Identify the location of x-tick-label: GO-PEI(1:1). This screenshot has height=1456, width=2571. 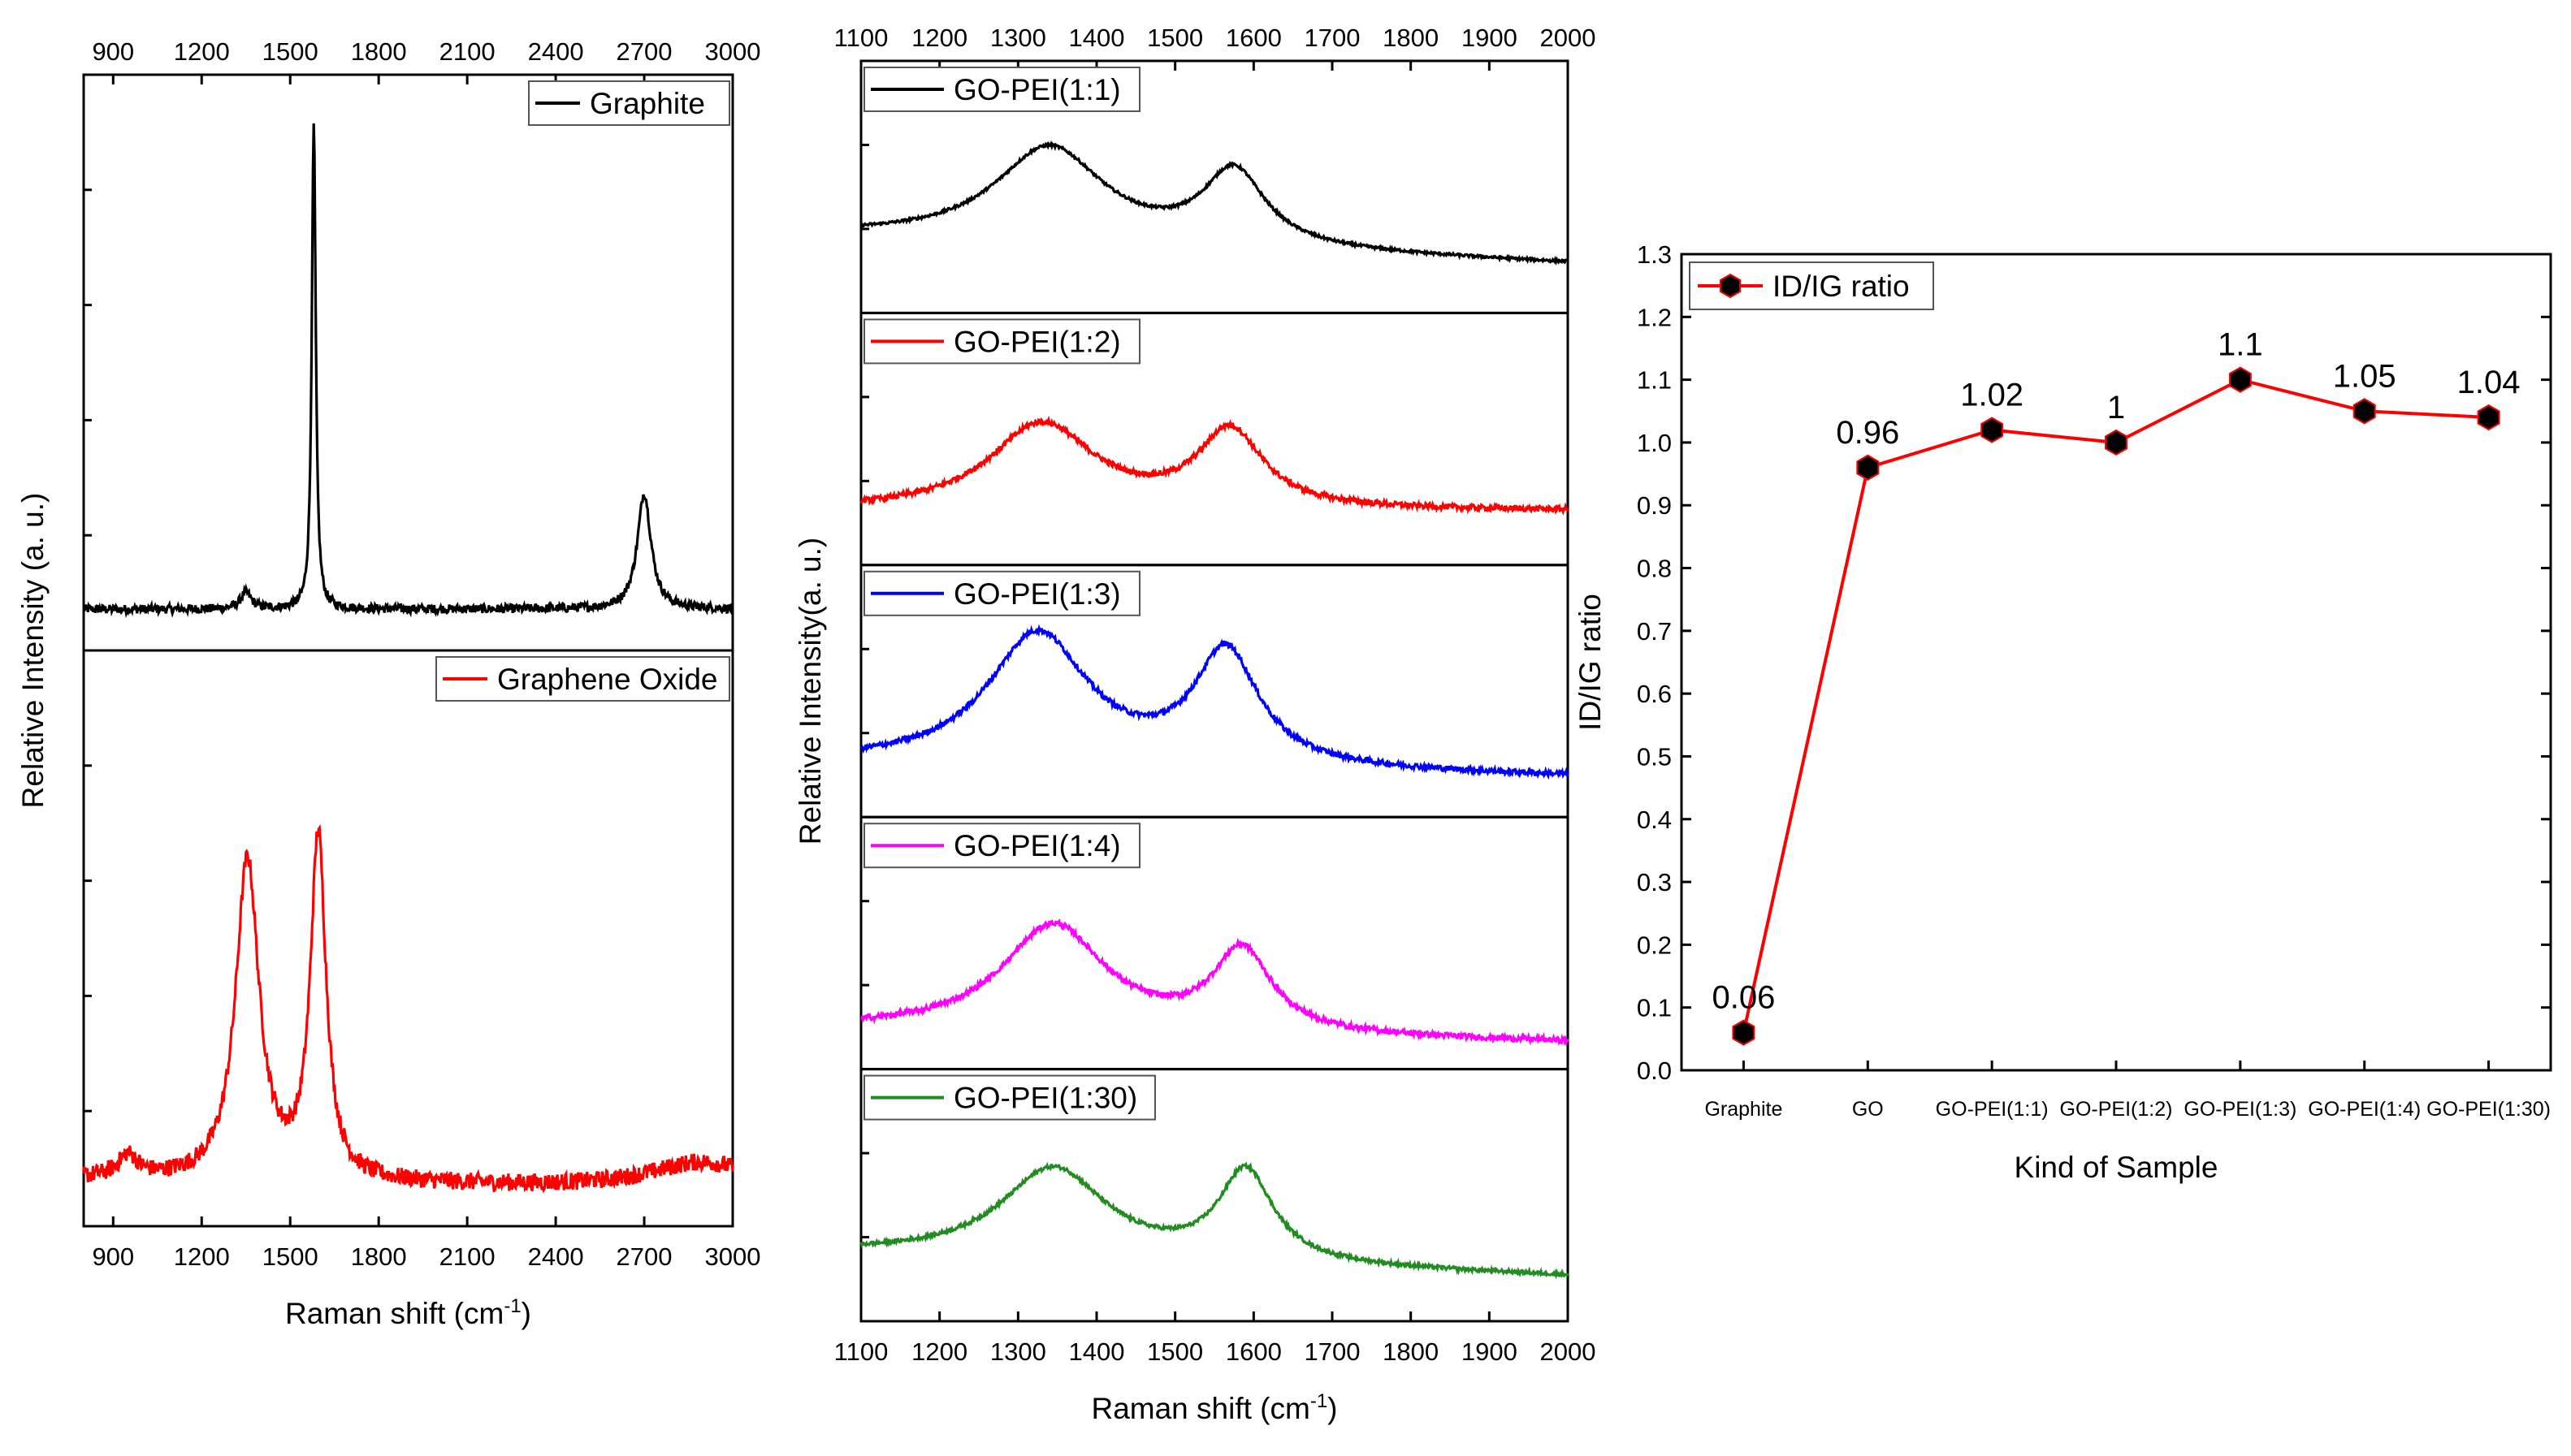
(1992, 1109).